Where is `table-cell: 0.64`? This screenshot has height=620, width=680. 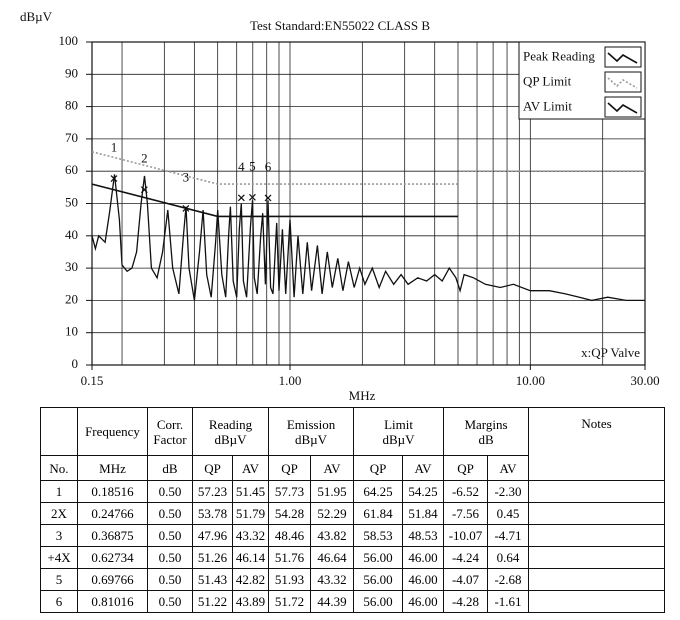
table-cell: 0.64 is located at coordinates (508, 557).